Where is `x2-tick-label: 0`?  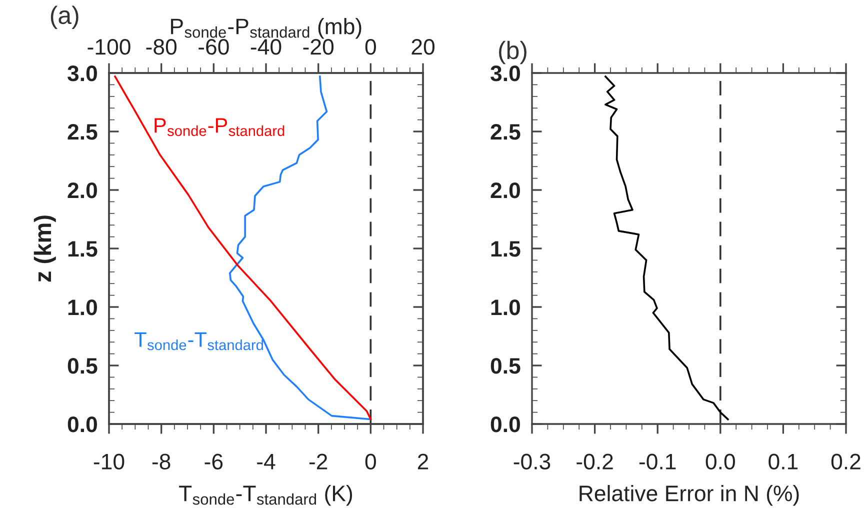
x2-tick-label: 0 is located at coordinates (370, 46).